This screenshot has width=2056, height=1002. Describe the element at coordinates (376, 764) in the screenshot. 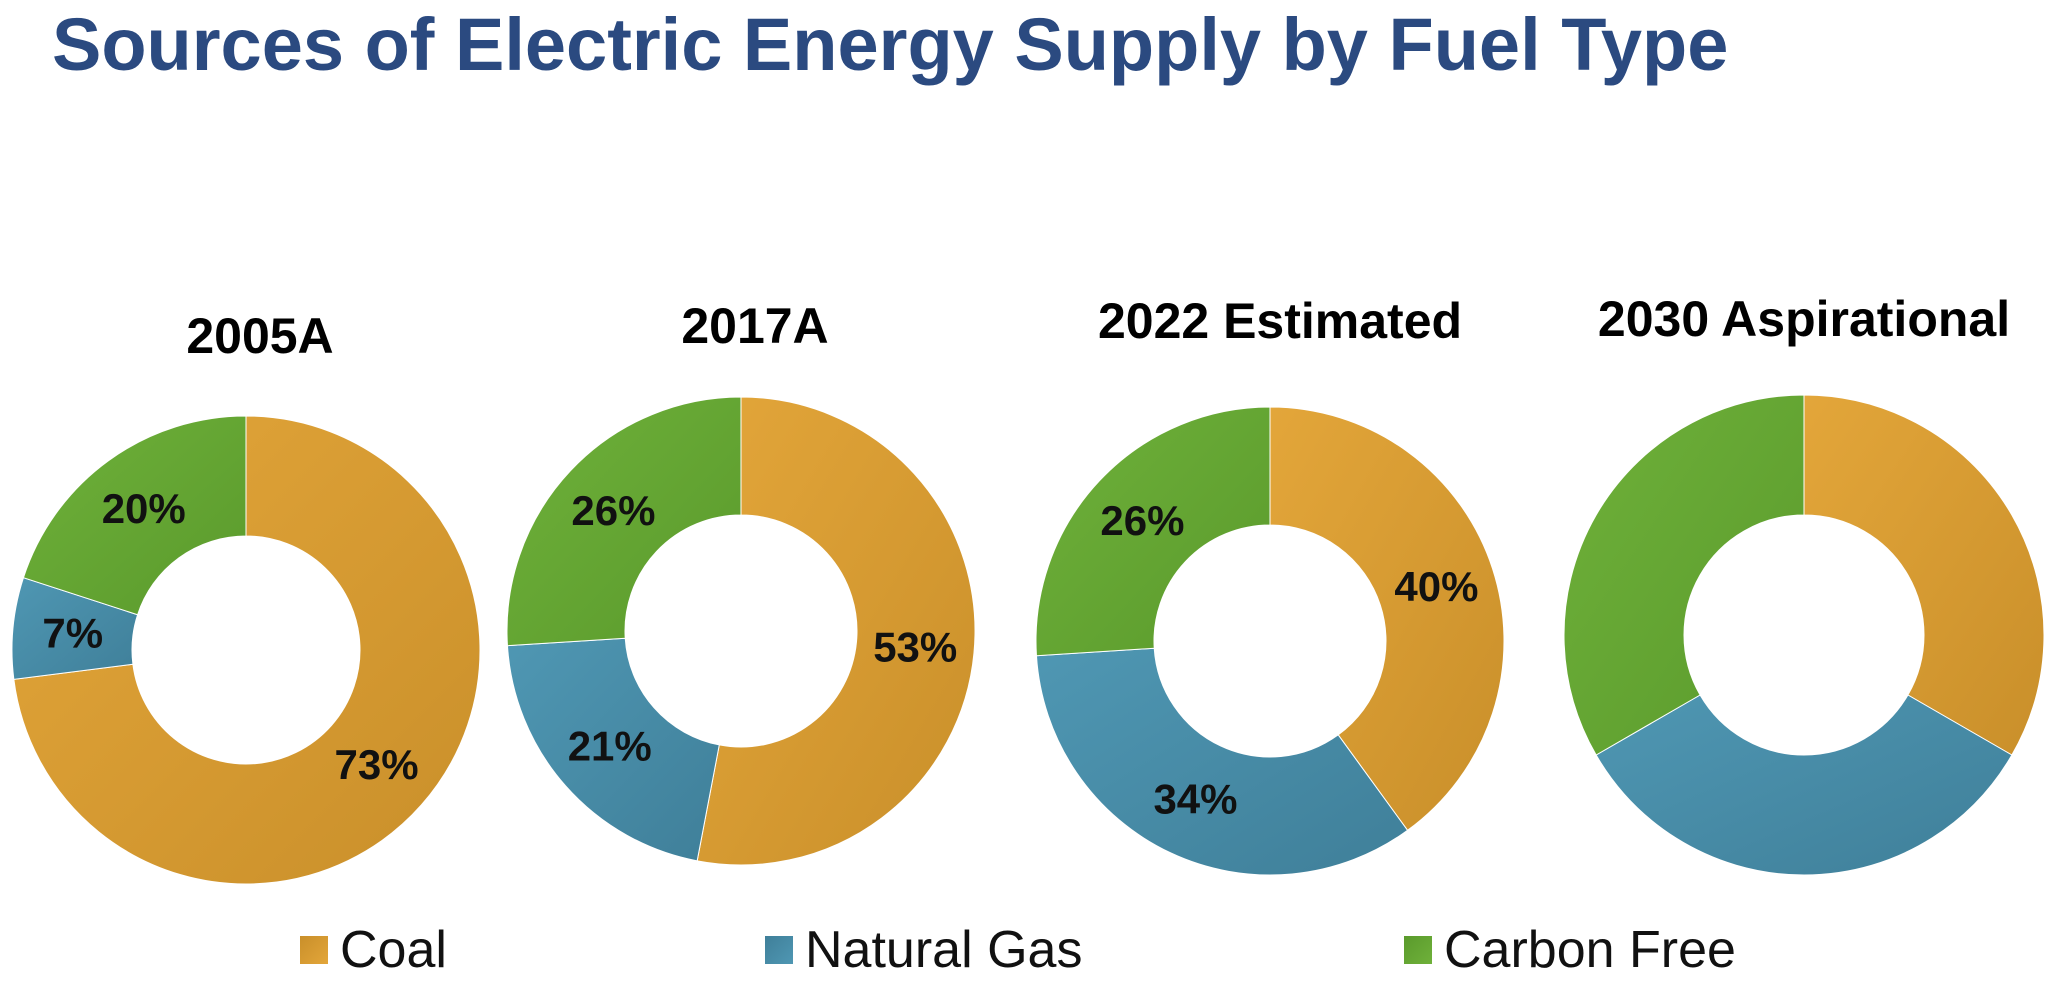

I see `data-label-coal: 73%` at that location.